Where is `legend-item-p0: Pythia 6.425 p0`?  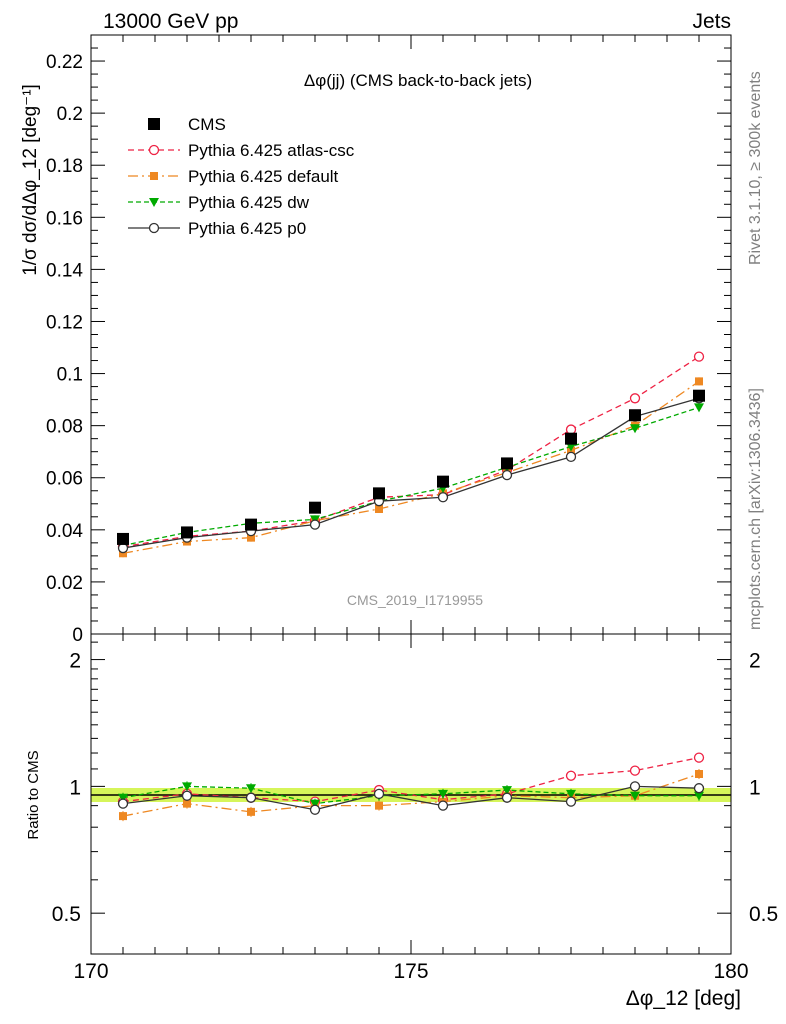 legend-item-p0: Pythia 6.425 p0 is located at coordinates (217, 228).